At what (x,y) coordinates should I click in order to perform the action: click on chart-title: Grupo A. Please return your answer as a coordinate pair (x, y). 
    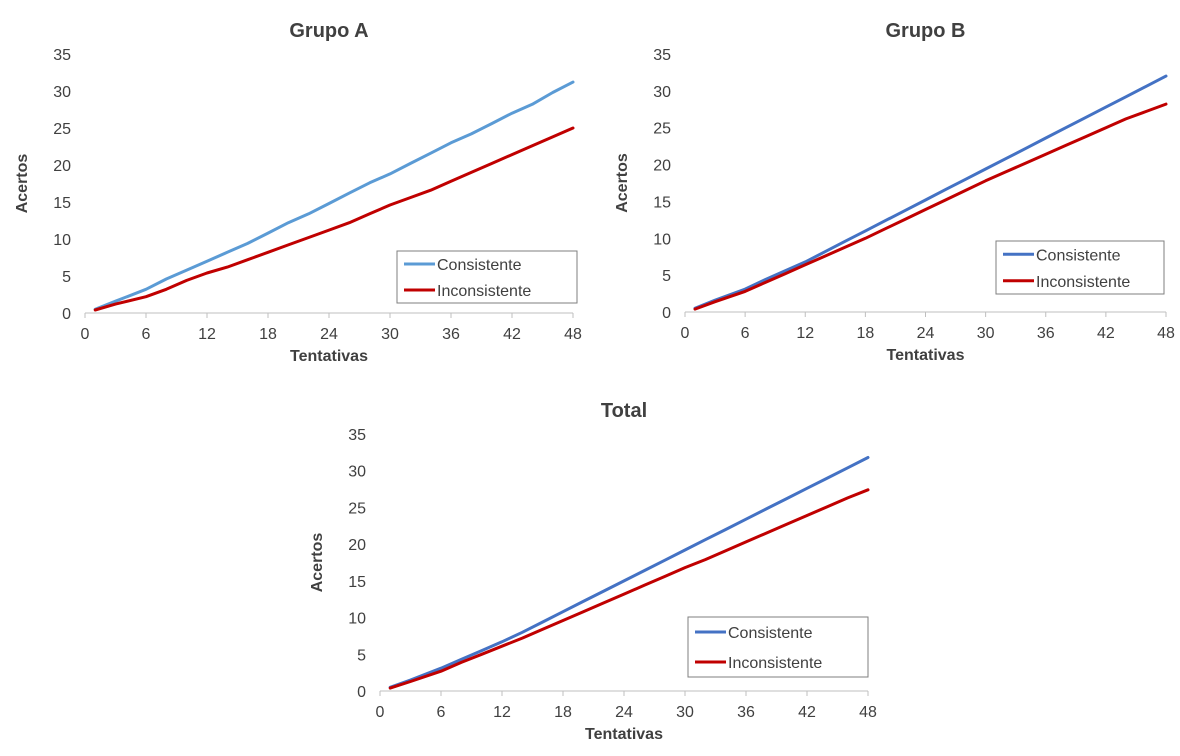
    Looking at the image, I should click on (328, 31).